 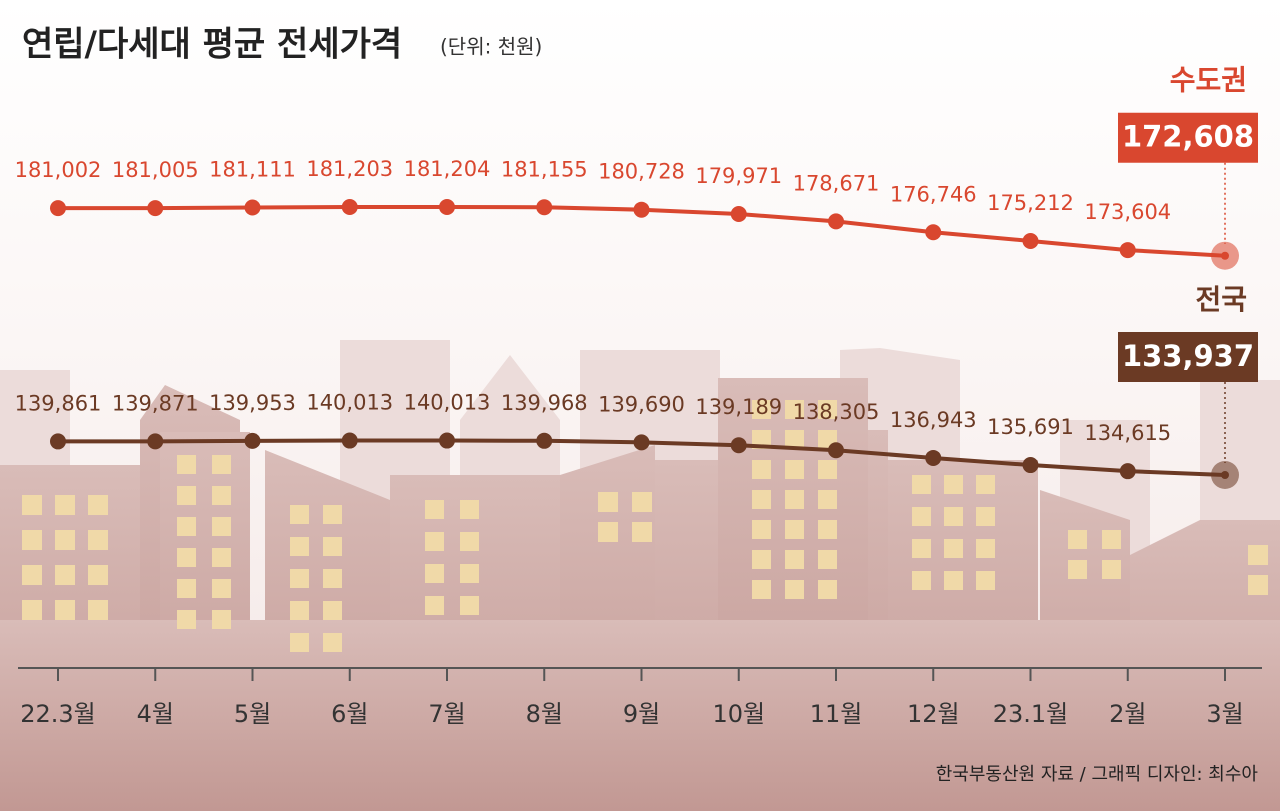 I want to click on x-tick-label: 10월, so click(x=738, y=714).